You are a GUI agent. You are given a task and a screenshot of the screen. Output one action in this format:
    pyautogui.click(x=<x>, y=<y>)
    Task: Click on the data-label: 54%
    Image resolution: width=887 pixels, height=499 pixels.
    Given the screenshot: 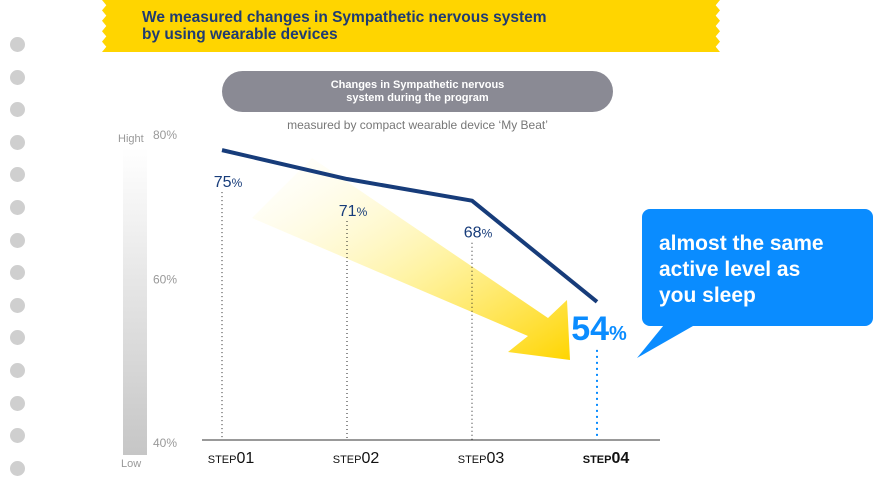 What is the action you would take?
    pyautogui.click(x=599, y=329)
    